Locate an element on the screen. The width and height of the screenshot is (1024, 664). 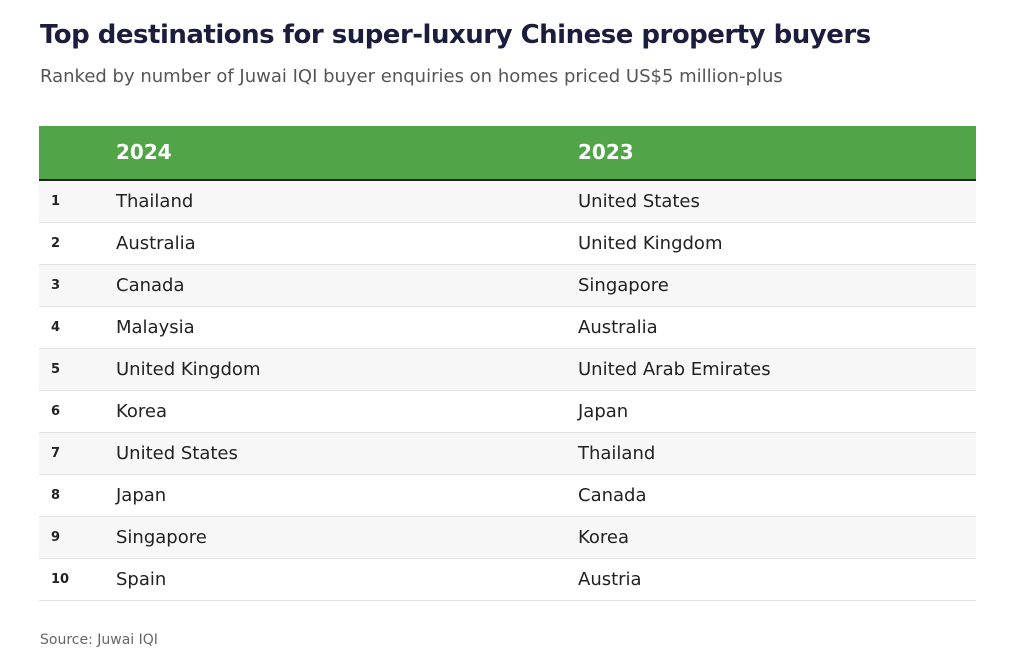
rank: 1 is located at coordinates (56, 201).